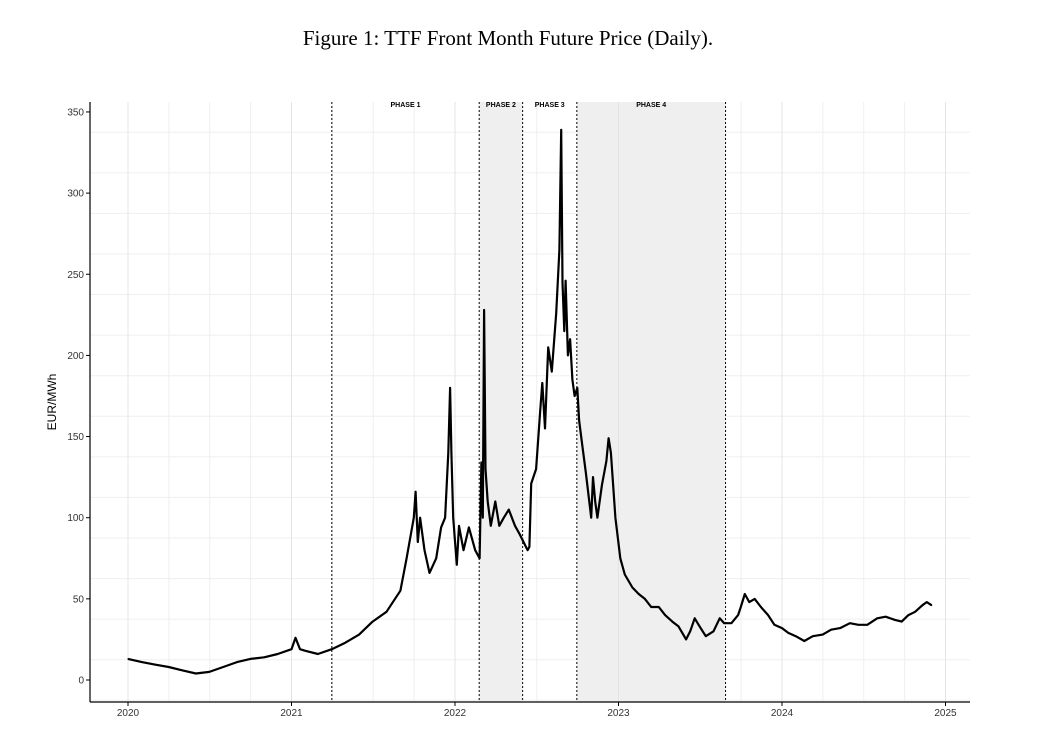 This screenshot has width=1054, height=748. Describe the element at coordinates (782, 713) in the screenshot. I see `x-tick-label: 2024` at that location.